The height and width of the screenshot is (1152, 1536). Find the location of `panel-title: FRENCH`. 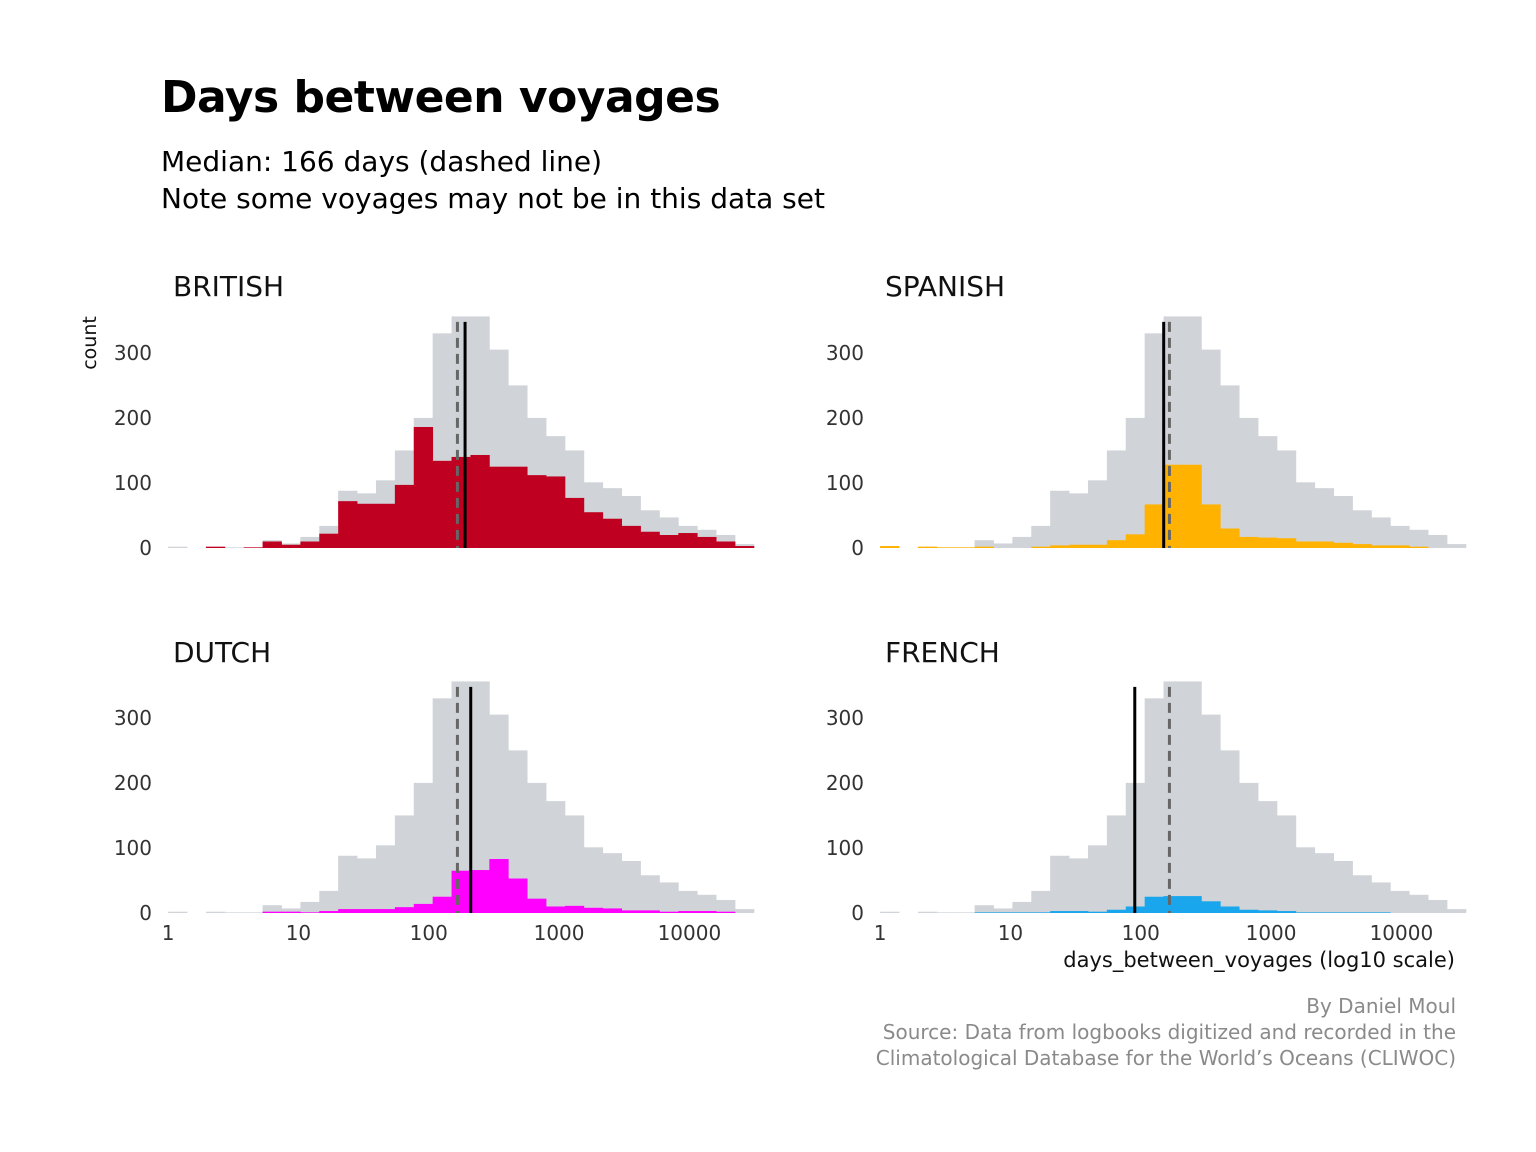

panel-title: FRENCH is located at coordinates (942, 652).